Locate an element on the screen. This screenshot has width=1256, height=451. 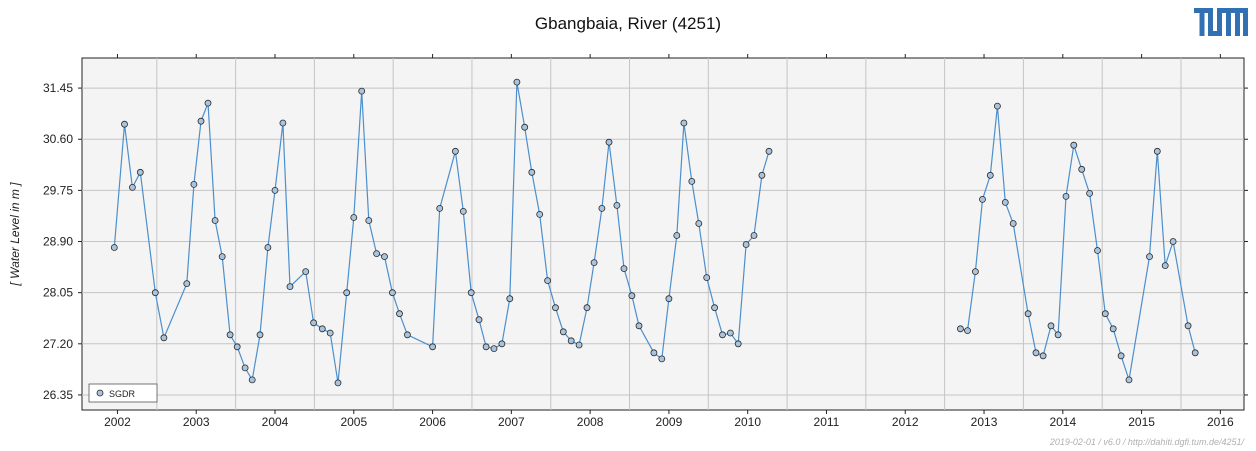
x-tick-label: 2013 is located at coordinates (984, 422).